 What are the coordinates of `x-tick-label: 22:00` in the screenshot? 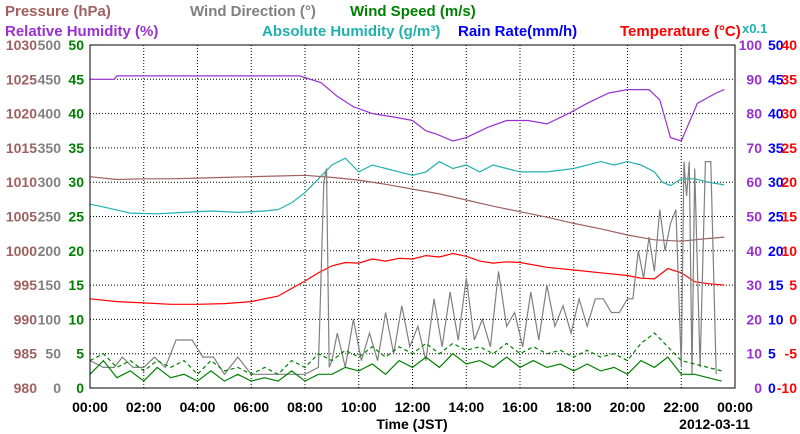 It's located at (681, 407).